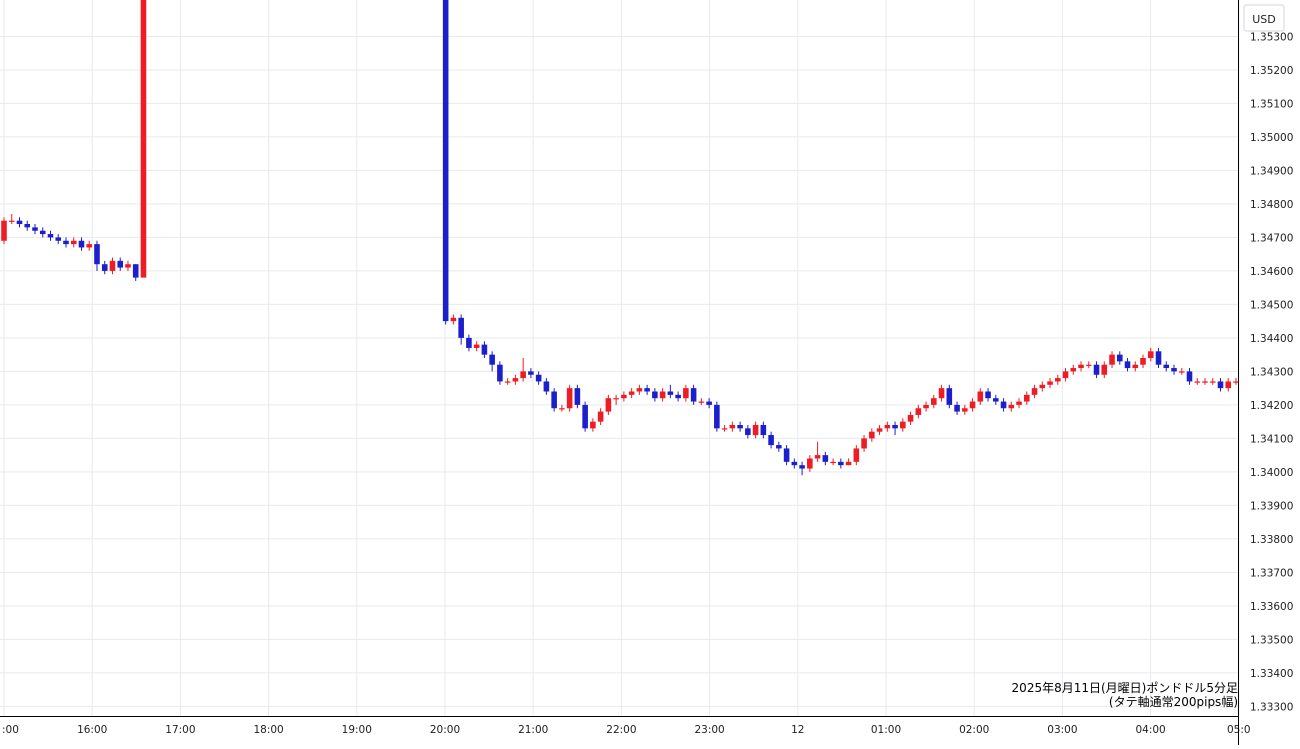 The image size is (1300, 749). What do you see at coordinates (92, 730) in the screenshot?
I see `x-tick-label: 16:00` at bounding box center [92, 730].